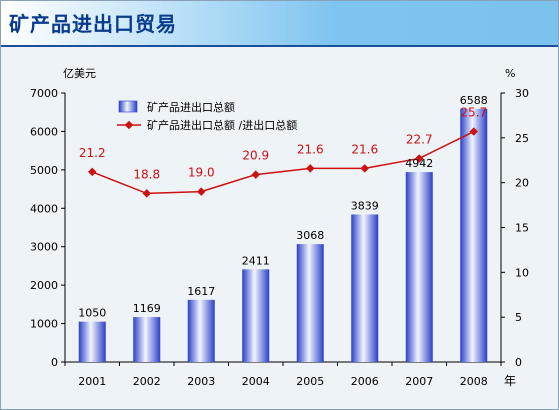 Image resolution: width=559 pixels, height=410 pixels. Describe the element at coordinates (191, 107) in the screenshot. I see `legend-bar-label: 矿产品进出口总额` at that location.